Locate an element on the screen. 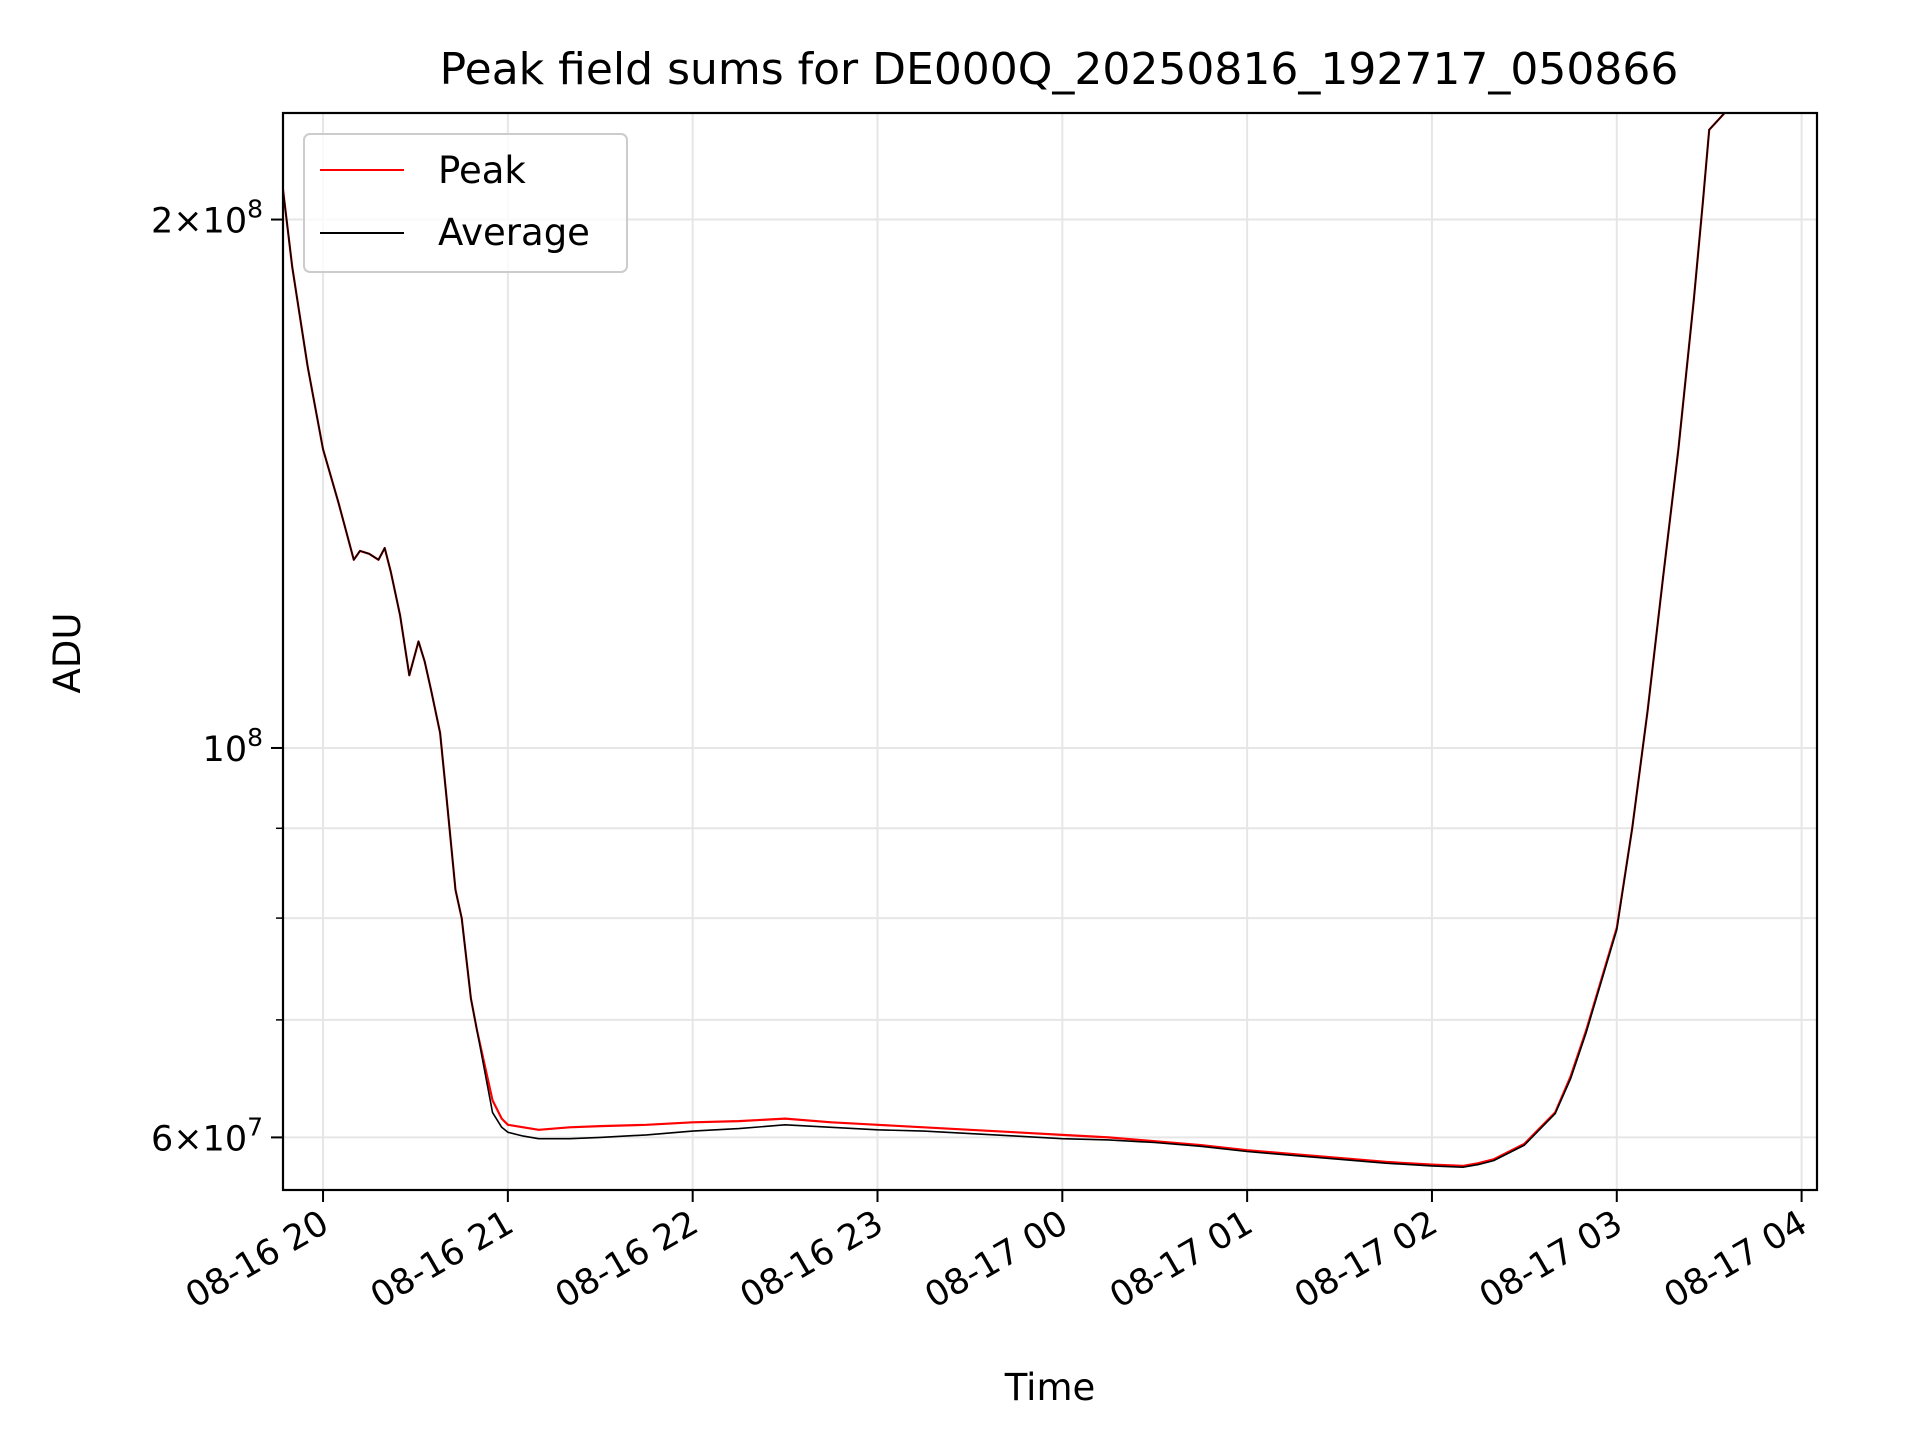  y-tick-label: 2×108 is located at coordinates (207, 218).